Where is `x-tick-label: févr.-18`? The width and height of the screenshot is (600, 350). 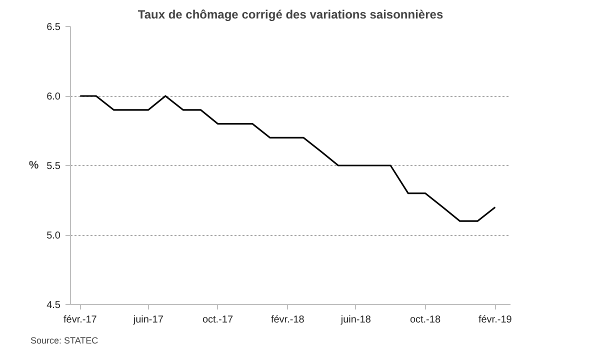
x-tick-label: févr.-18 is located at coordinates (287, 320).